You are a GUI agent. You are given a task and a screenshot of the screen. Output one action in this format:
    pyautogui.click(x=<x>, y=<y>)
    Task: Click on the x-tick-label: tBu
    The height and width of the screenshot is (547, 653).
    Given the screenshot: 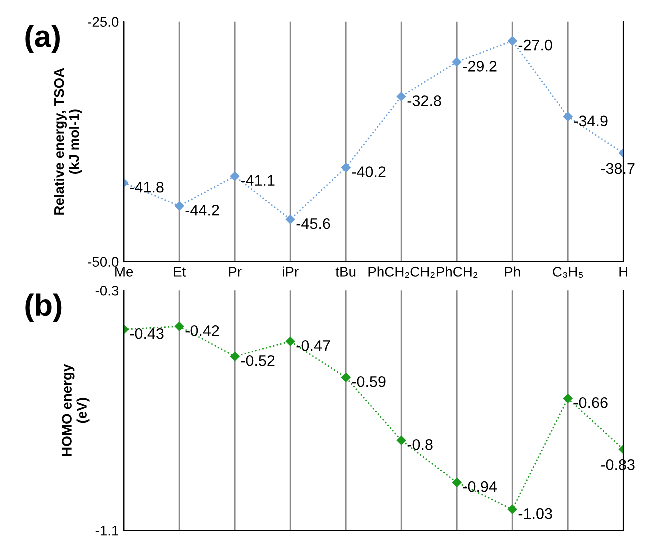 What is the action you would take?
    pyautogui.click(x=346, y=272)
    